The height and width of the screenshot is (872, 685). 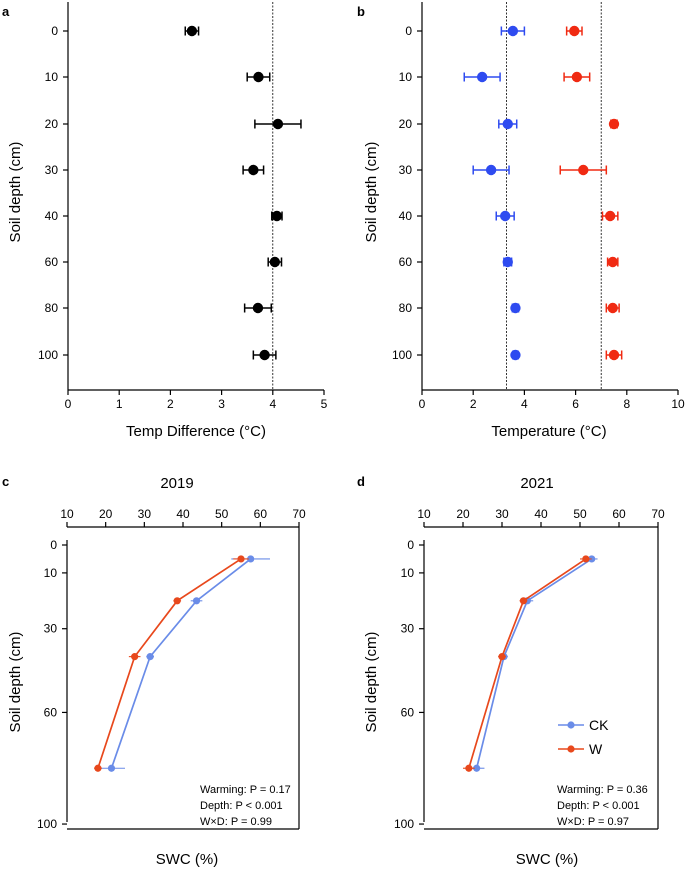 I want to click on y-tick-label-c: 10, so click(x=51, y=573).